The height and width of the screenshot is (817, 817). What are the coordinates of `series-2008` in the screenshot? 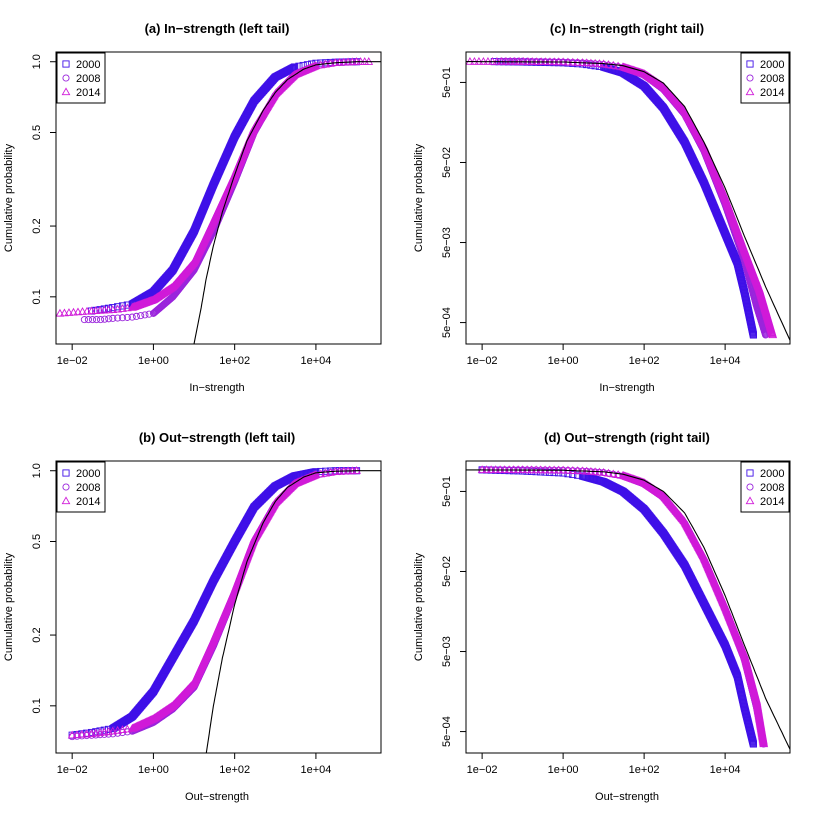 It's located at (220, 191).